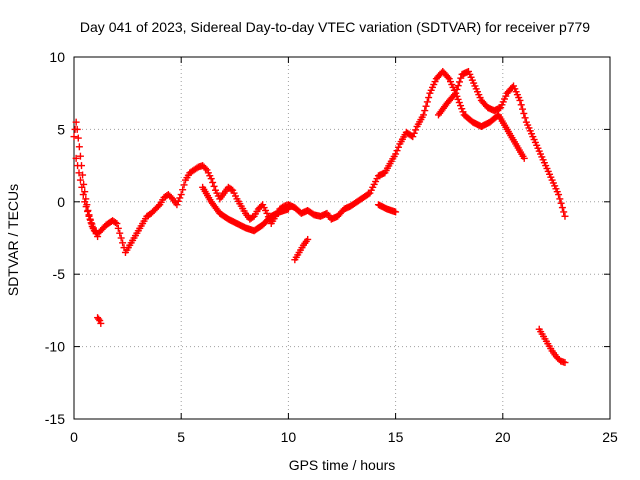  What do you see at coordinates (61, 202) in the screenshot?
I see `y-tick-label: 0` at bounding box center [61, 202].